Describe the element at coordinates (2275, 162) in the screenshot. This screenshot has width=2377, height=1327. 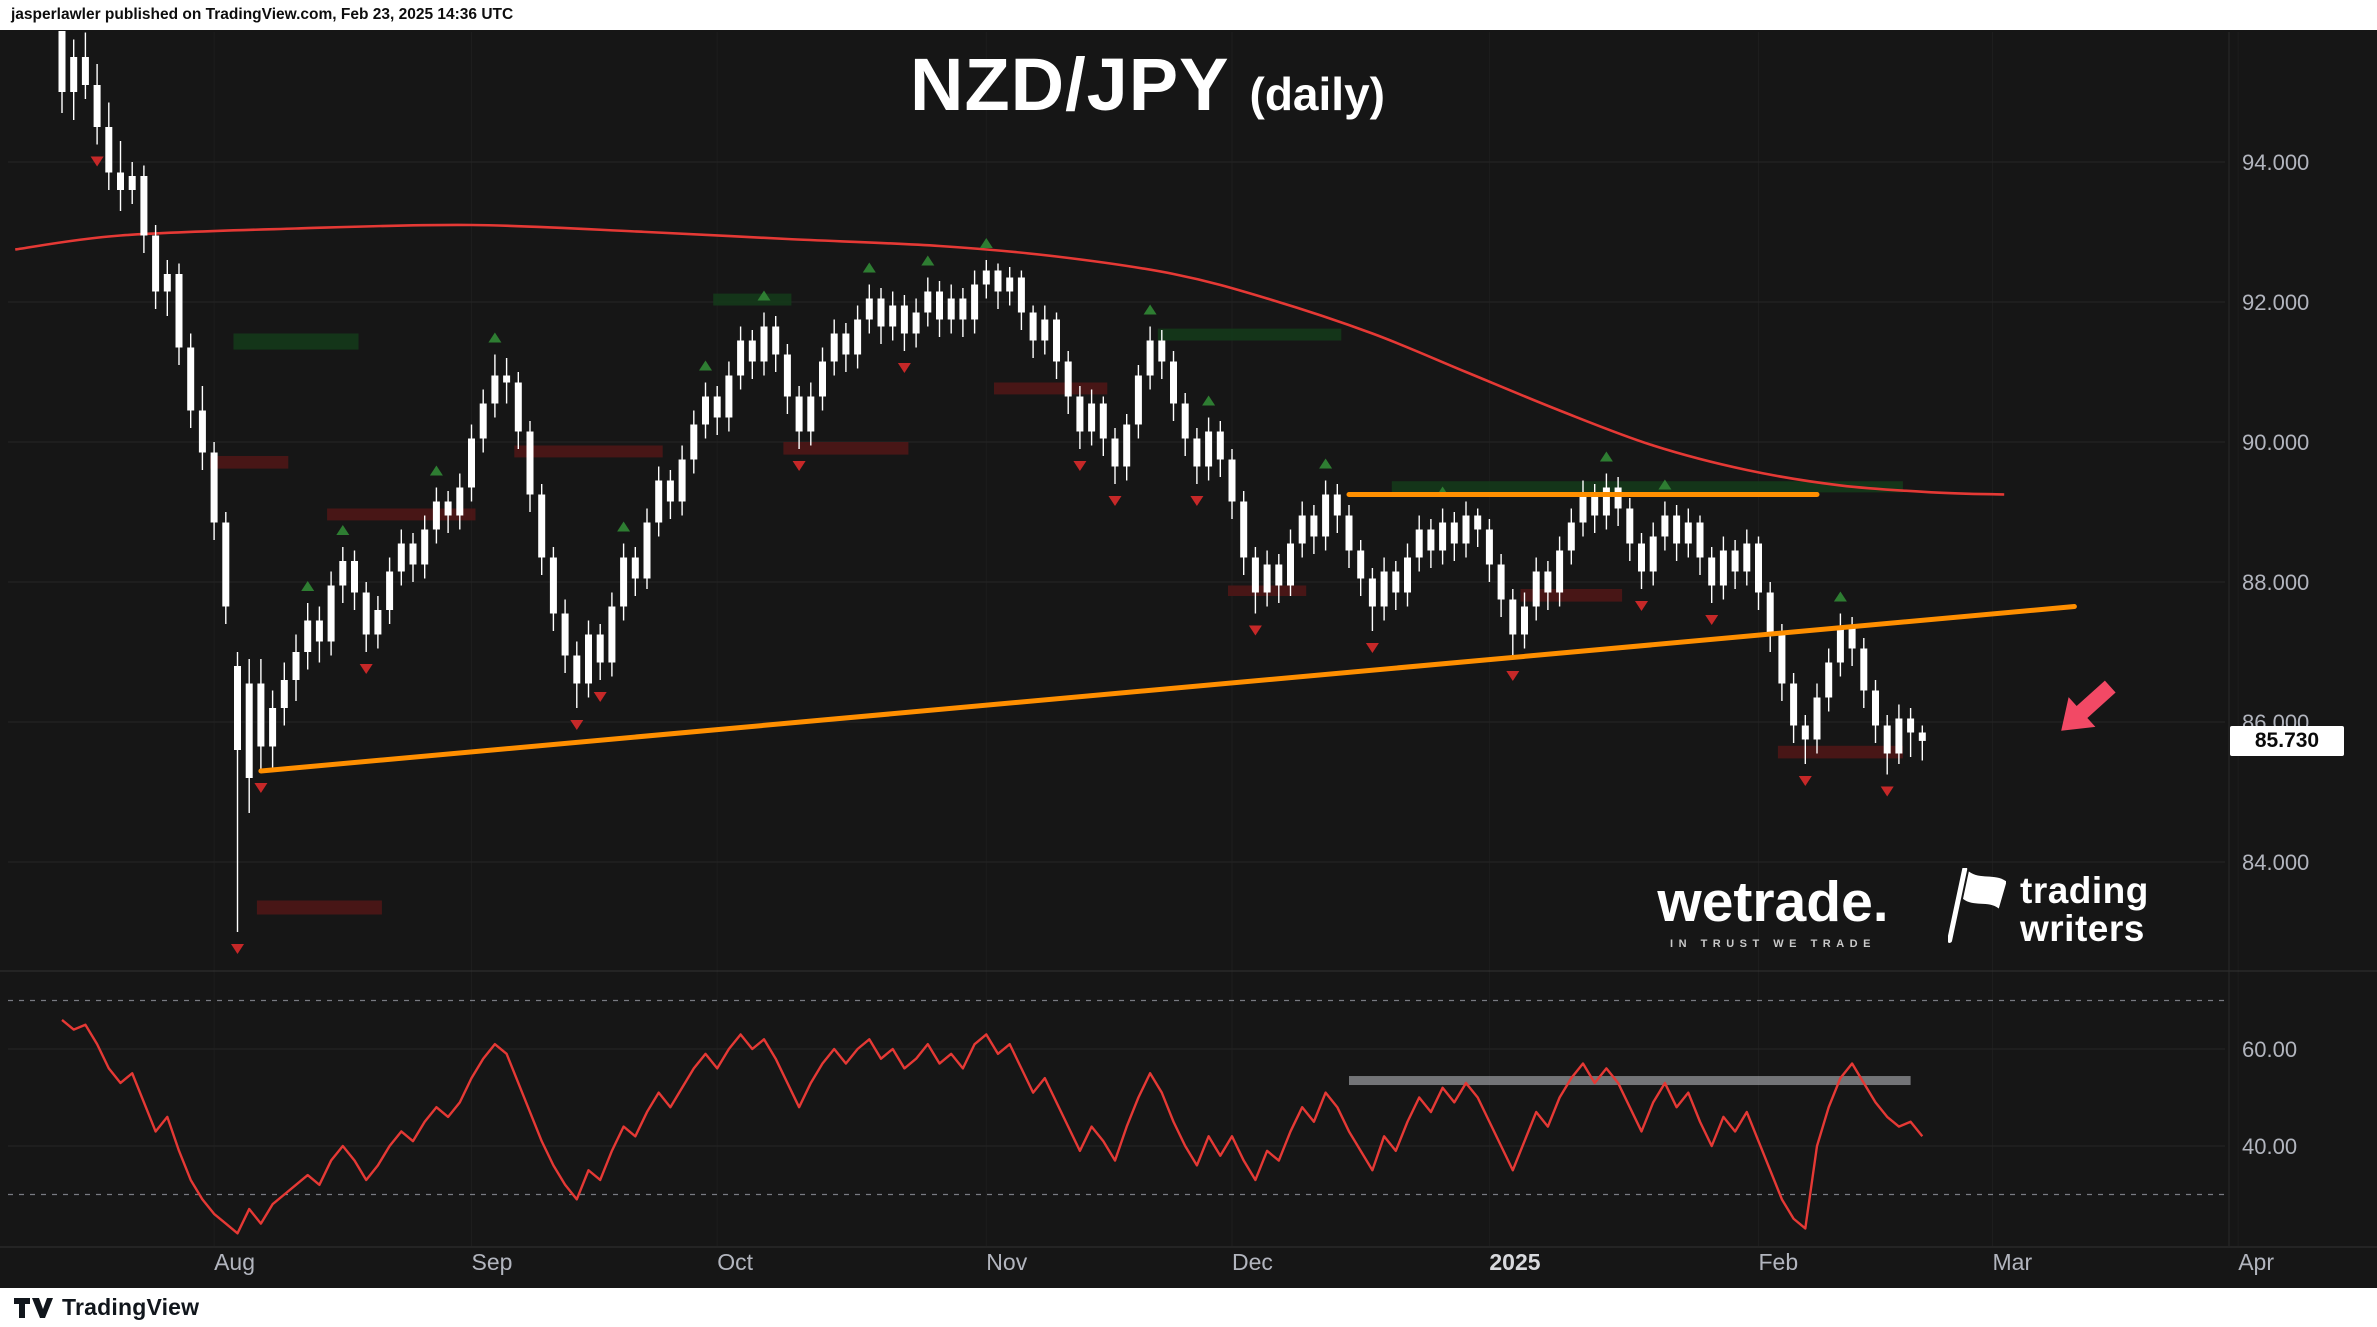
I see `price-axis-label: 94.000` at that location.